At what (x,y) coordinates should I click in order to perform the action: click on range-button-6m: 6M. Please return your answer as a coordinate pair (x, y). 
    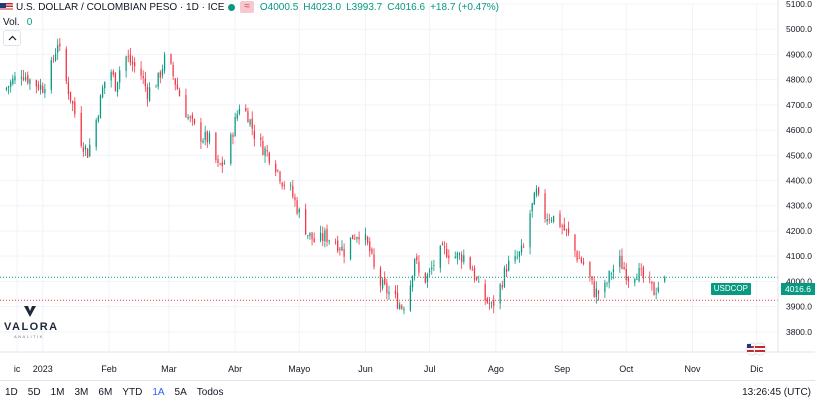
    Looking at the image, I should click on (105, 392).